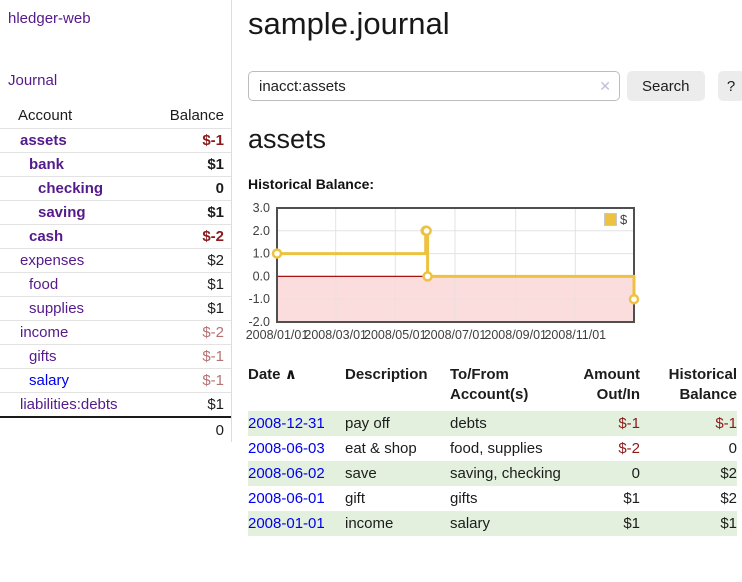 The height and width of the screenshot is (582, 742). Describe the element at coordinates (261, 231) in the screenshot. I see `svg-text: 2.0` at that location.